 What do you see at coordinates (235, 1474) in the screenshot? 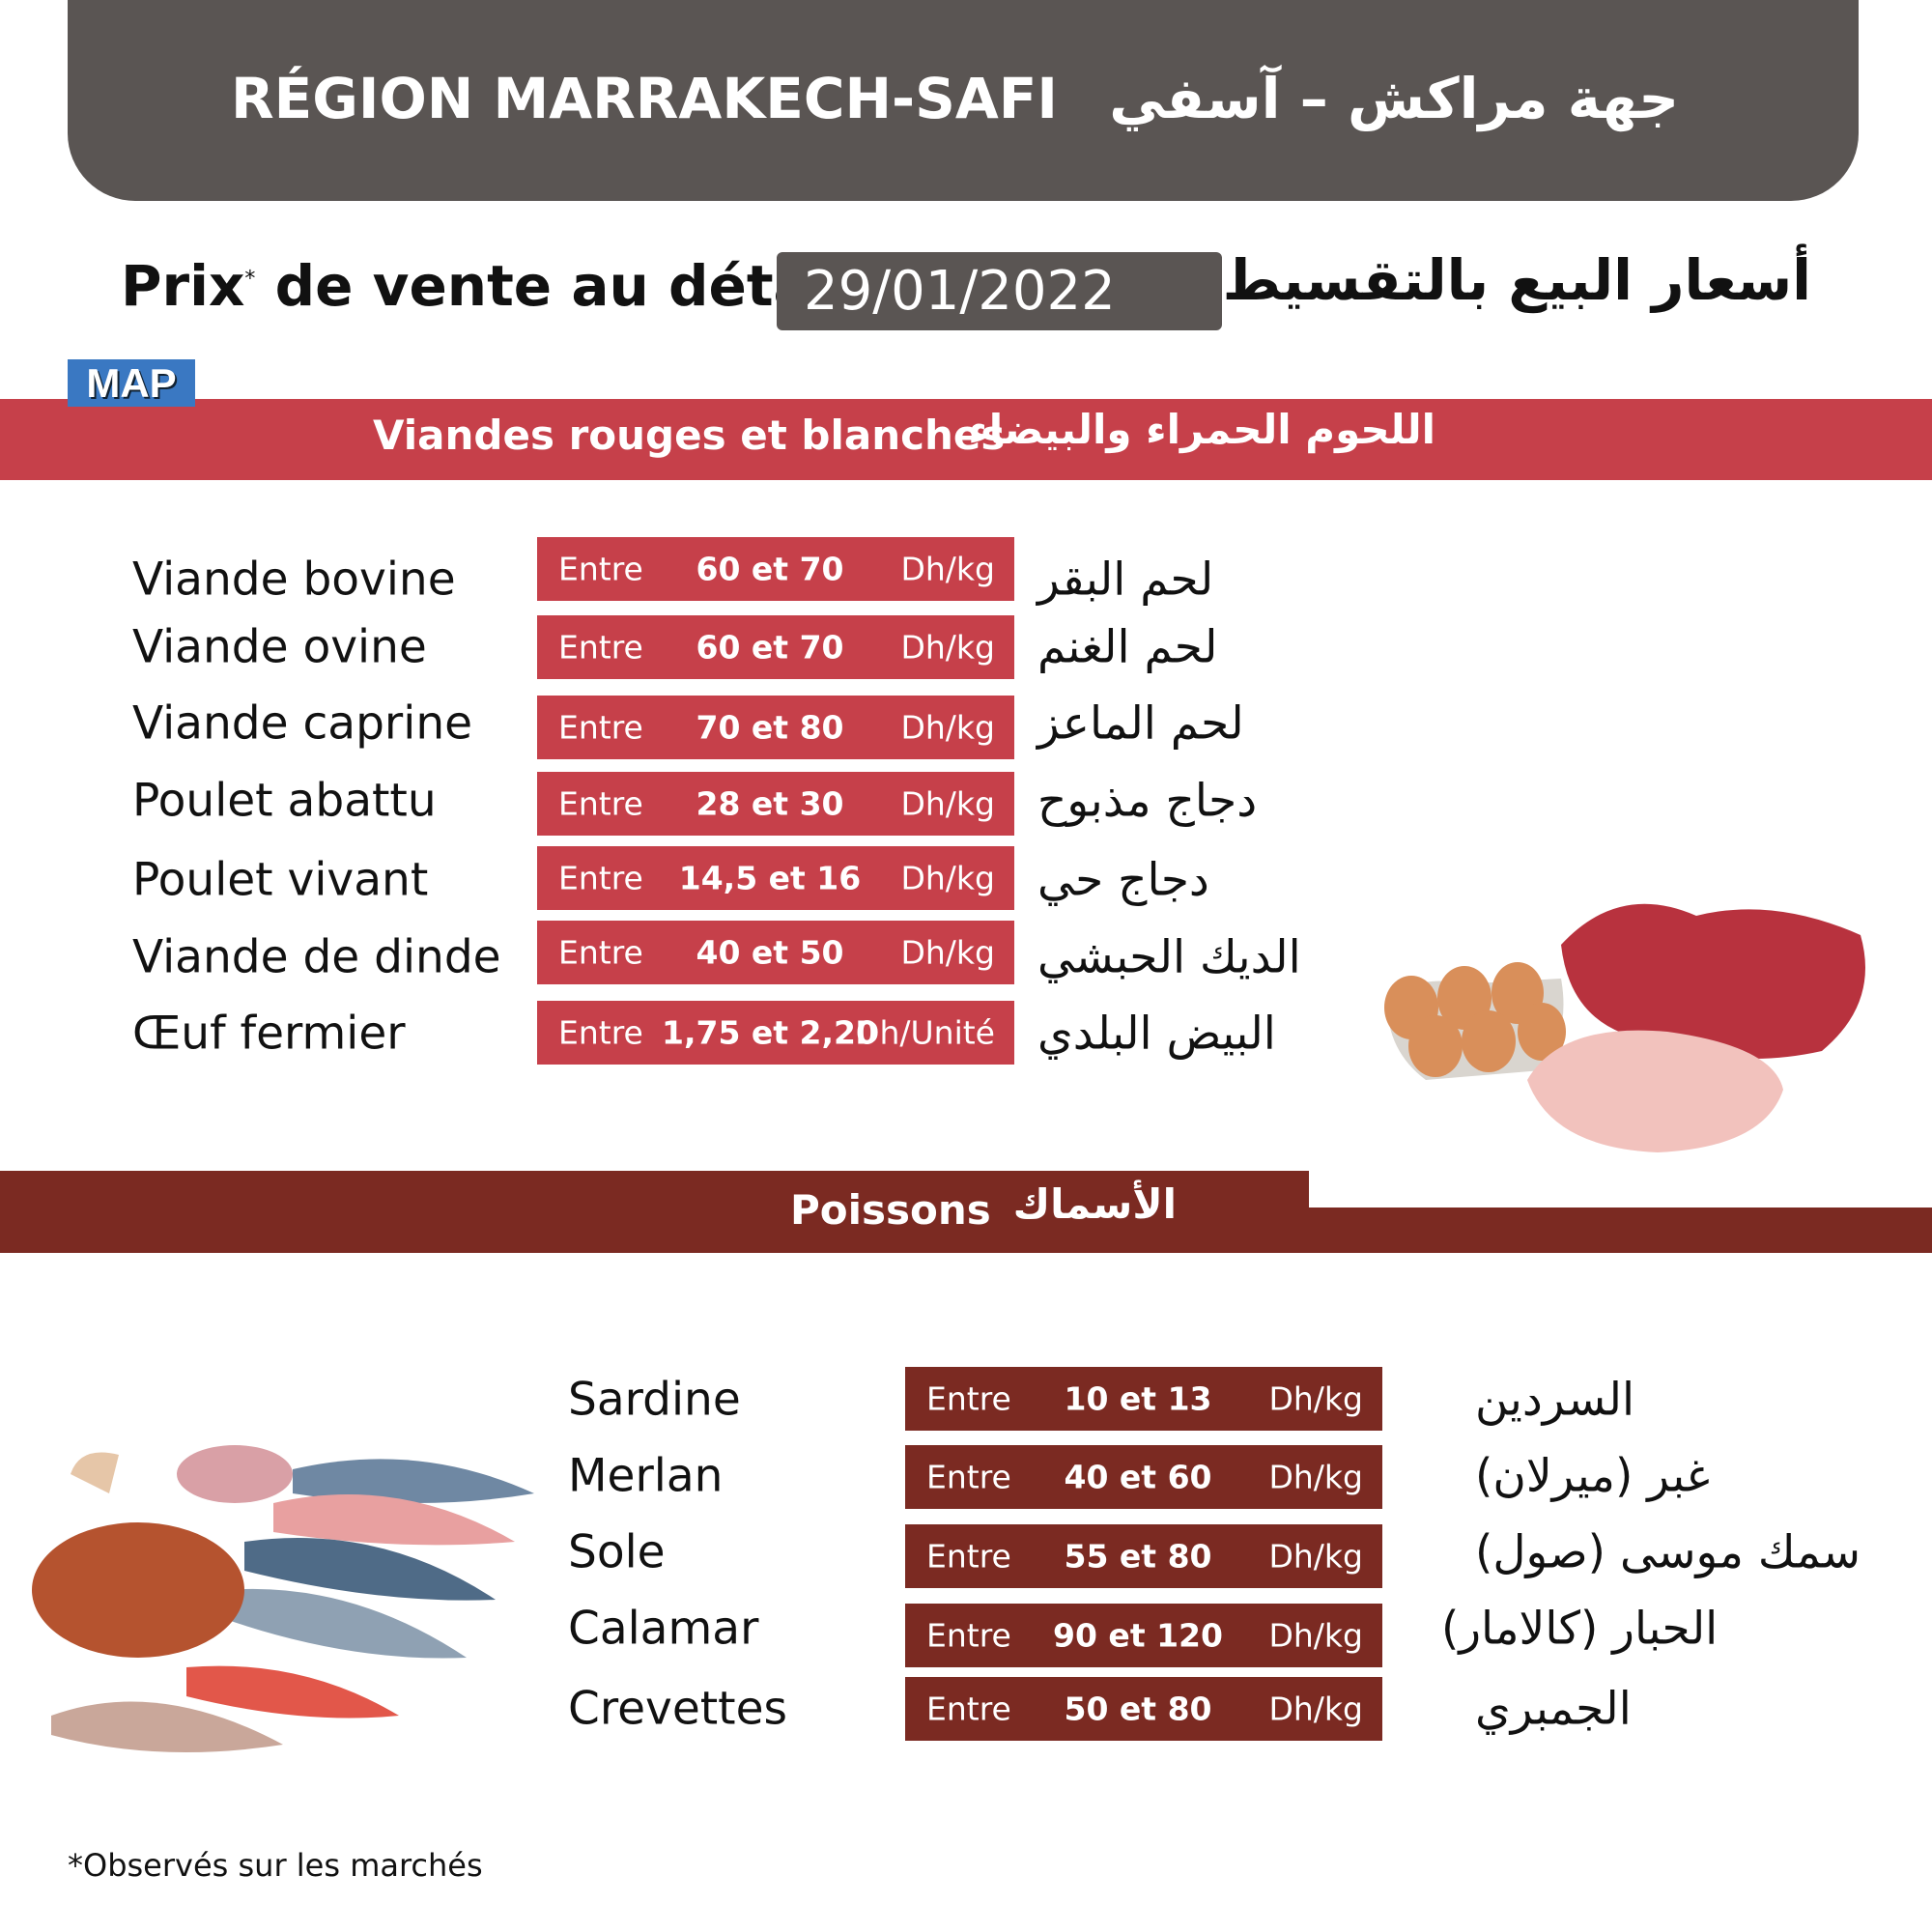
I see `octopus` at bounding box center [235, 1474].